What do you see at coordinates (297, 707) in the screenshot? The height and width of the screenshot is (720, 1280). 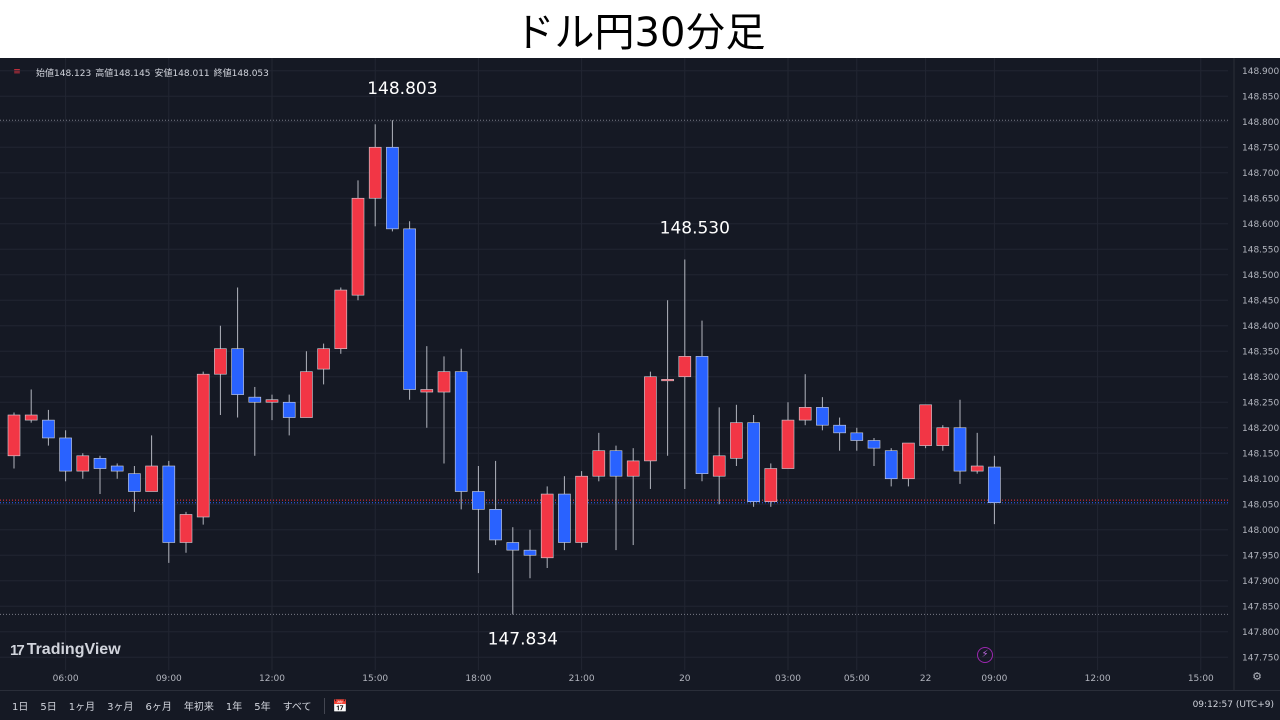 I see `range-button-all: すべて` at bounding box center [297, 707].